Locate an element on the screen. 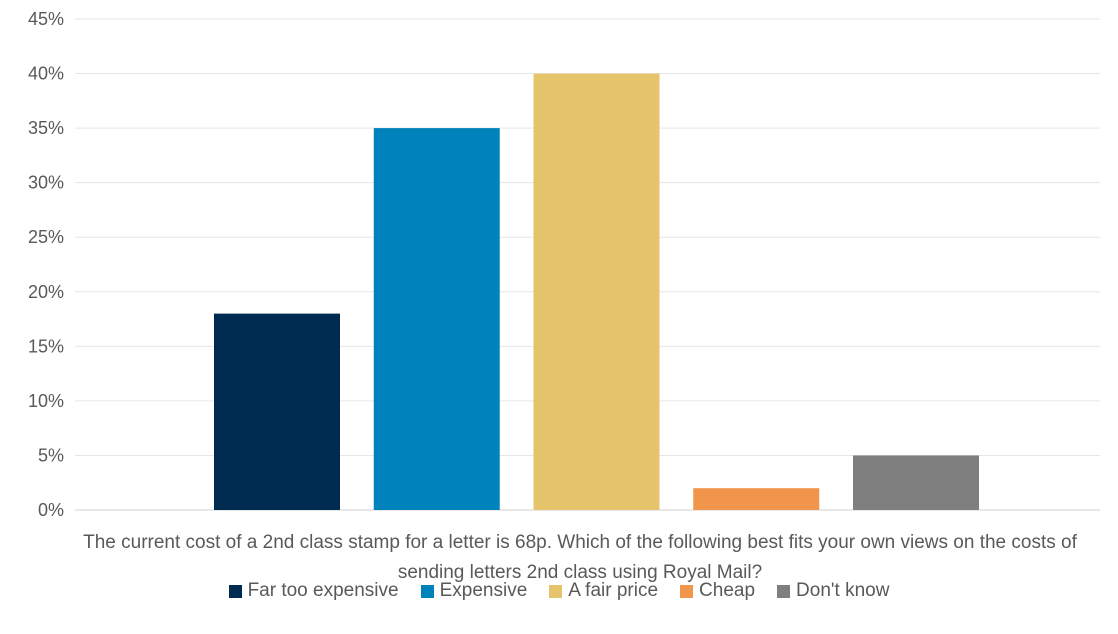  legend-item: Don't know is located at coordinates (833, 591).